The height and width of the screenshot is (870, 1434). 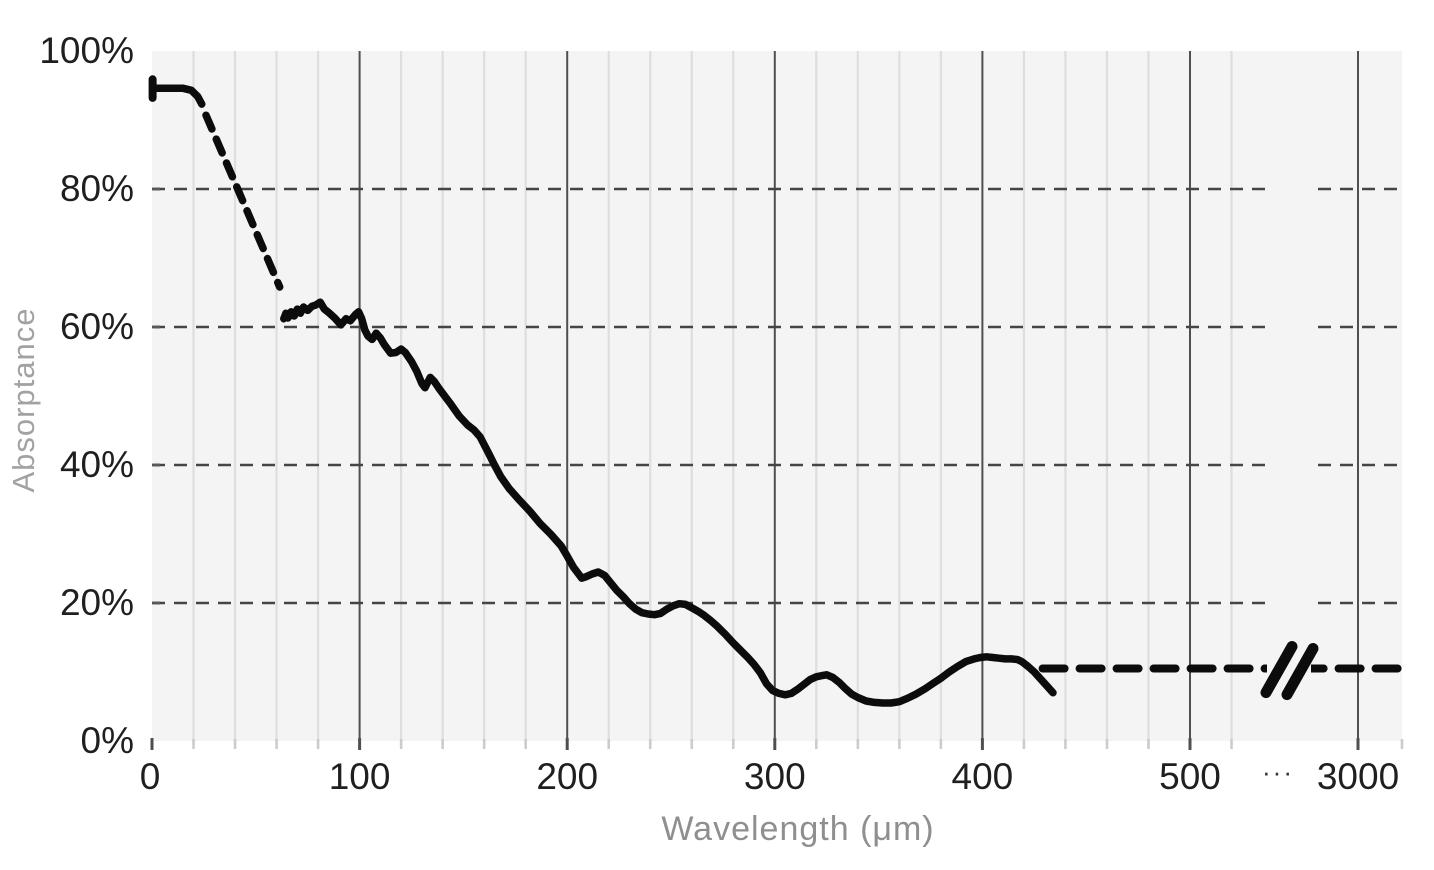 What do you see at coordinates (983, 776) in the screenshot?
I see `x-tick-label-400: 400` at bounding box center [983, 776].